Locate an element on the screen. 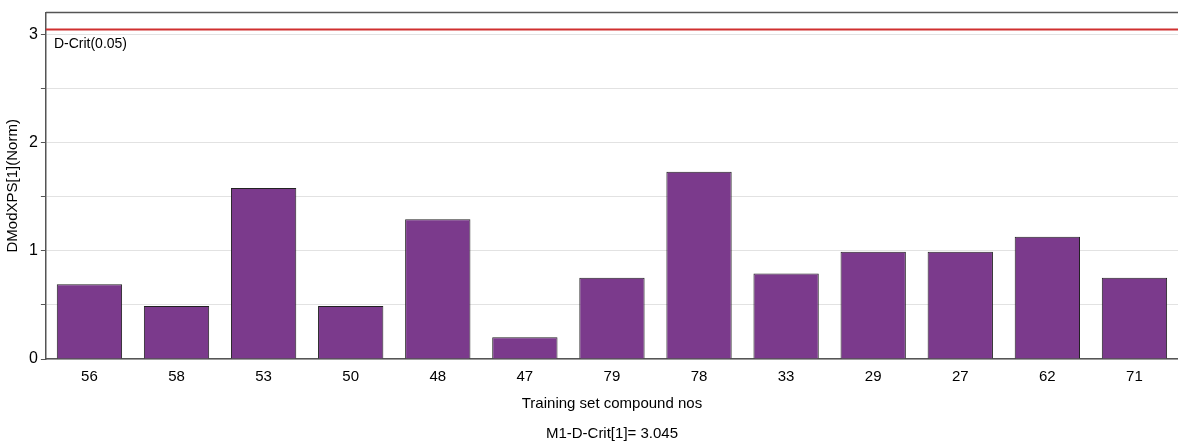 Image resolution: width=1178 pixels, height=445 pixels. x-tick-label: 29 is located at coordinates (873, 376).